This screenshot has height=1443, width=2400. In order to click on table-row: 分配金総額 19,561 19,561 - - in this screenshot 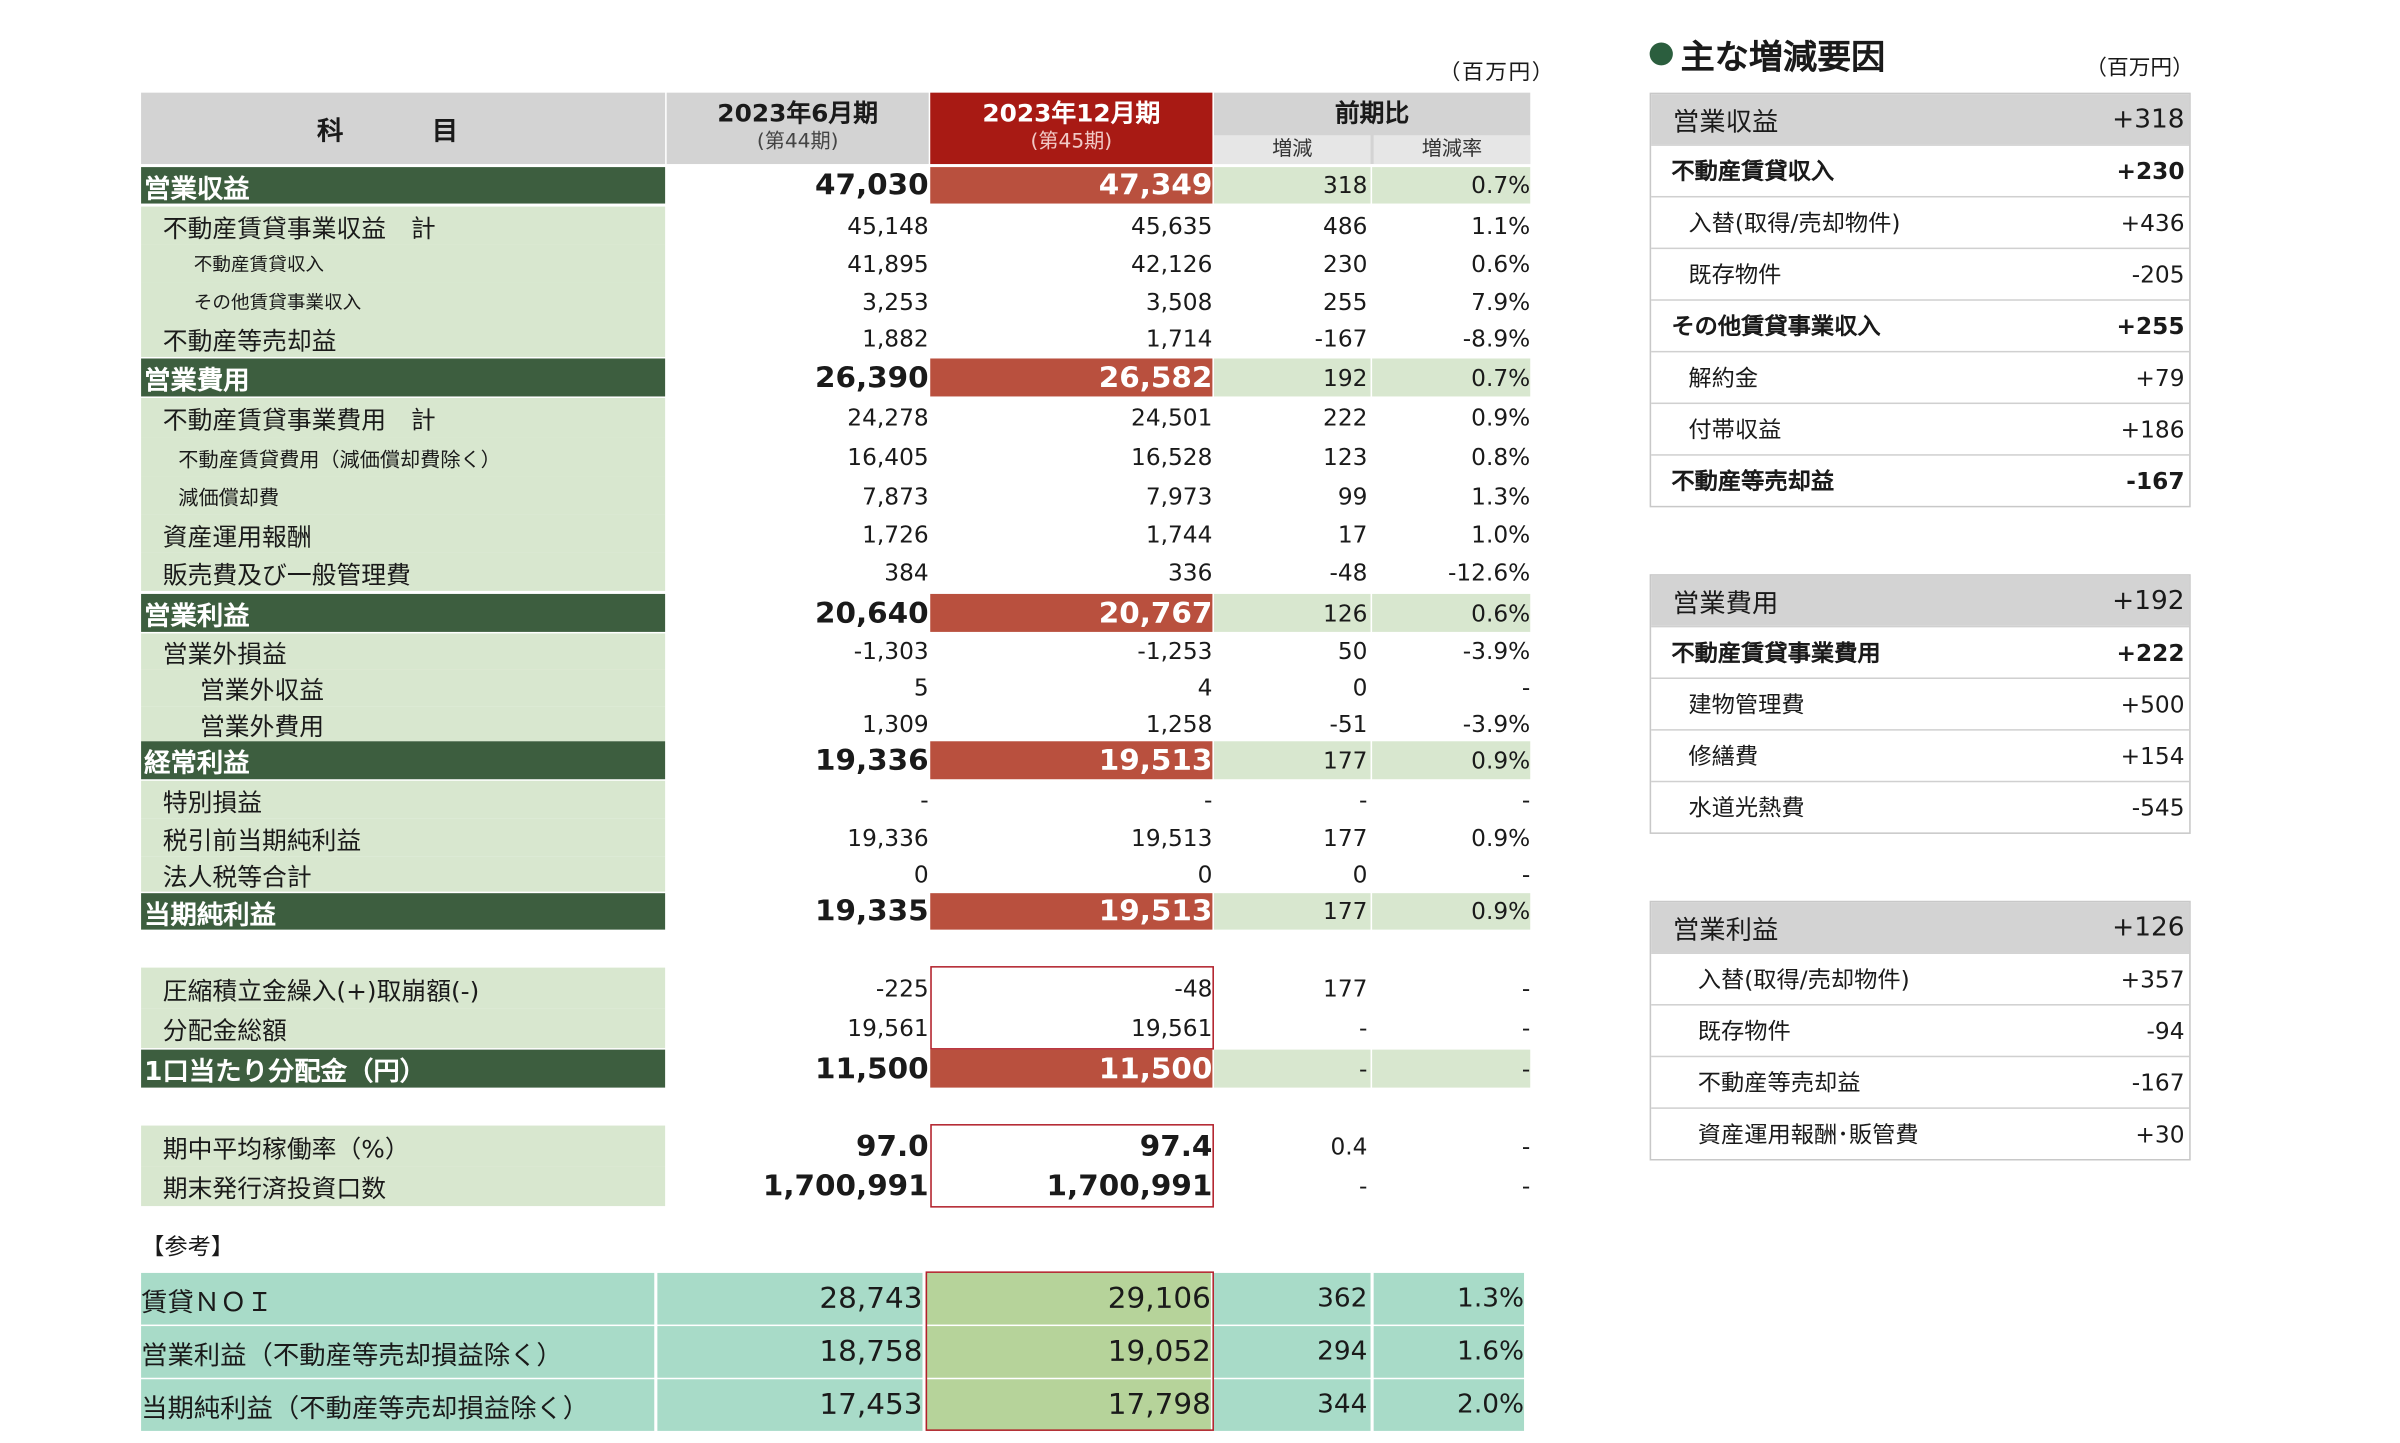, I will do `click(835, 1028)`.